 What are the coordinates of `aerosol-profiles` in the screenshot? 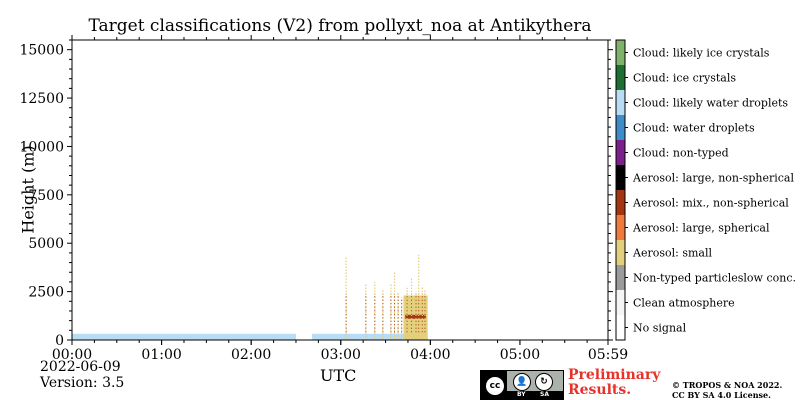 It's located at (385, 297).